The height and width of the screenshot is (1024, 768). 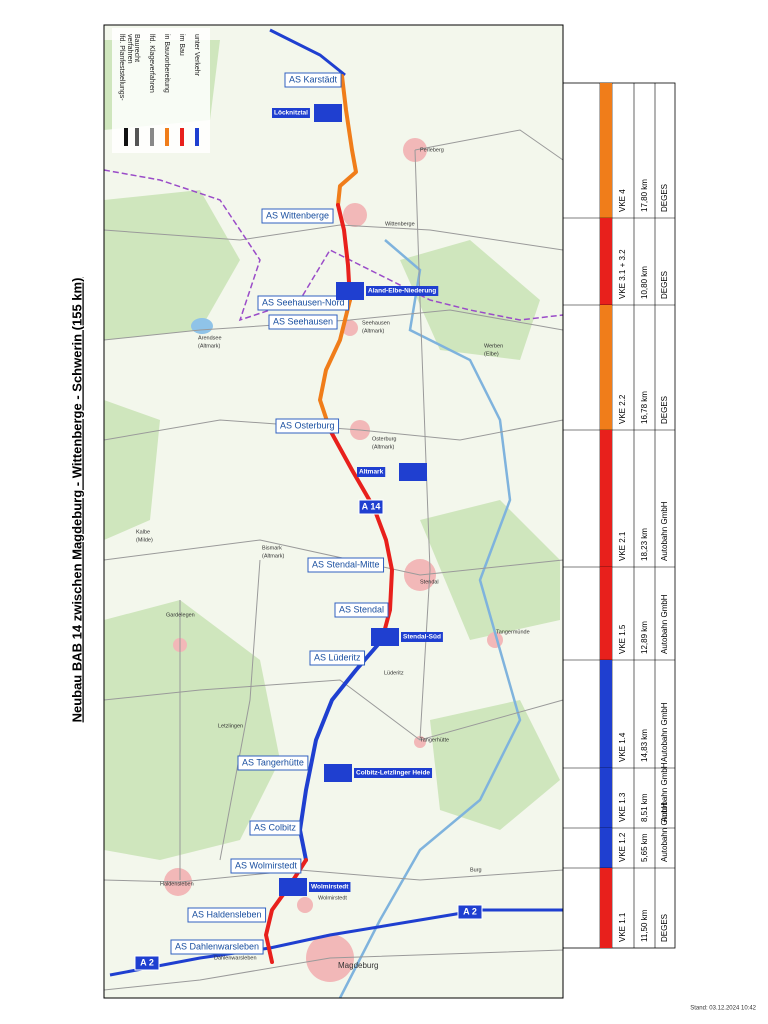 What do you see at coordinates (177, 884) in the screenshot?
I see `town-label: Haldensleben` at bounding box center [177, 884].